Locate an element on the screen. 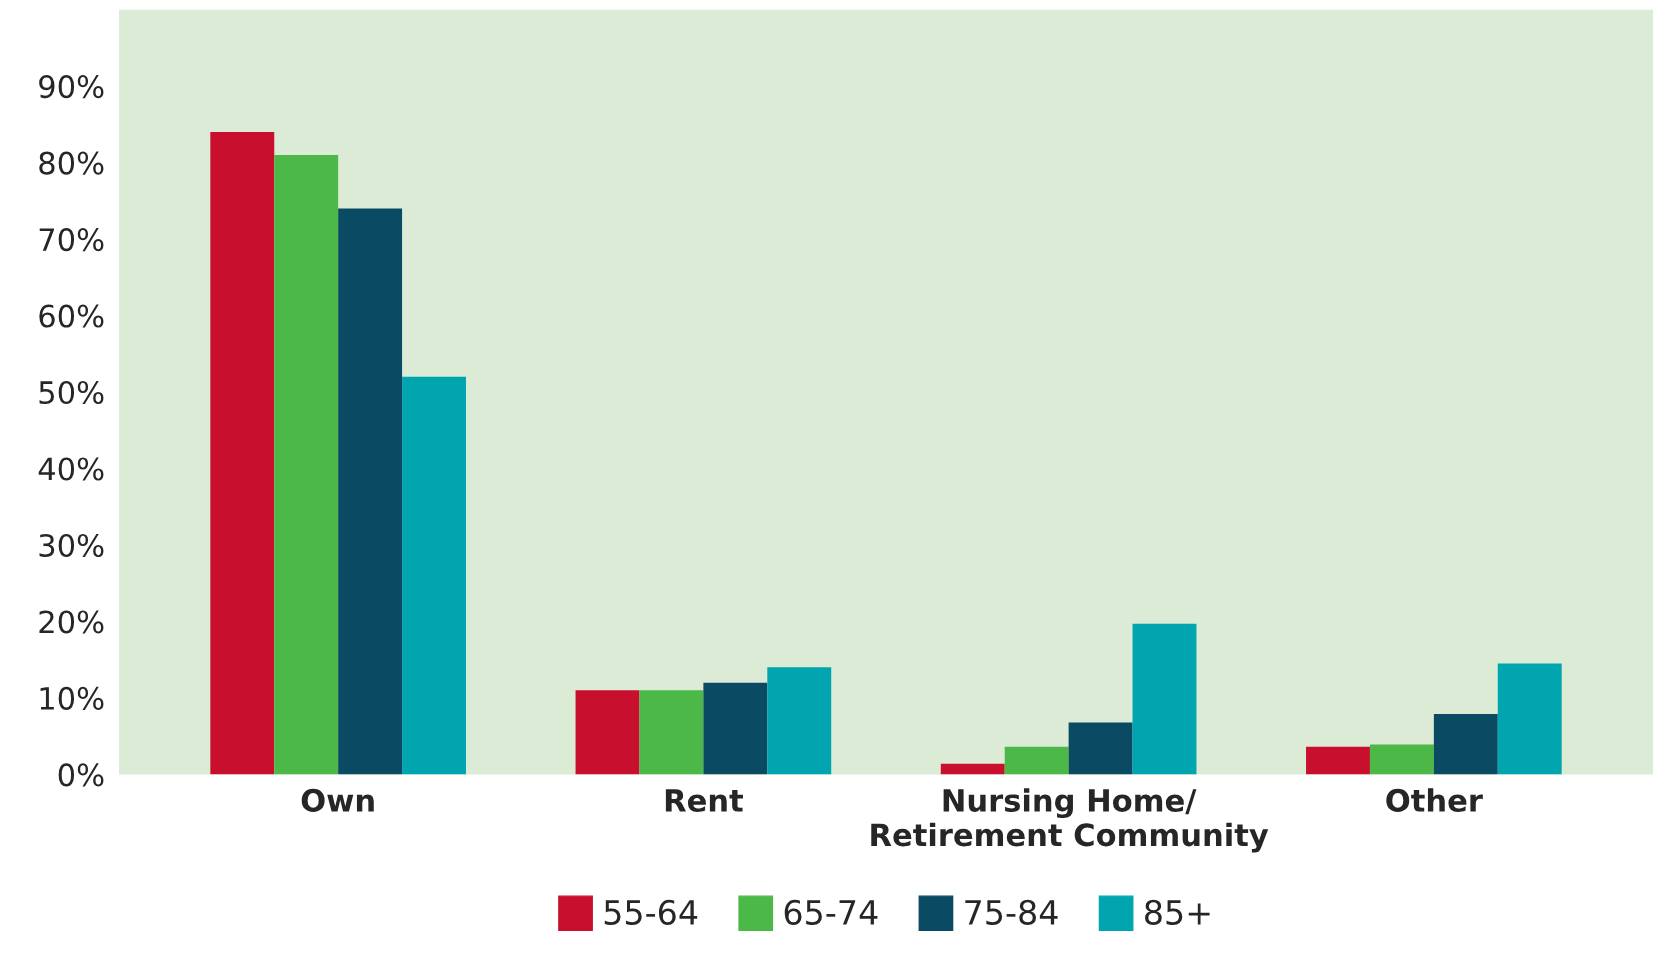 The height and width of the screenshot is (968, 1653). y-tick-label: 20% is located at coordinates (71, 622).